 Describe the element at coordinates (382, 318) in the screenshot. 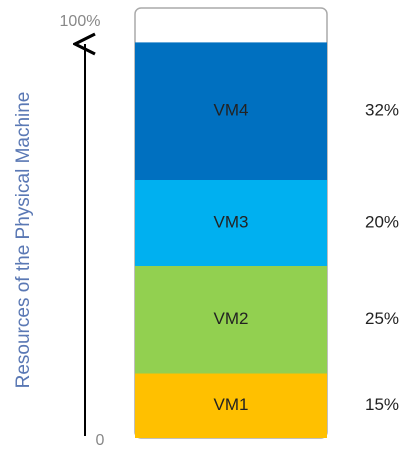

I see `value-label: 25%` at that location.